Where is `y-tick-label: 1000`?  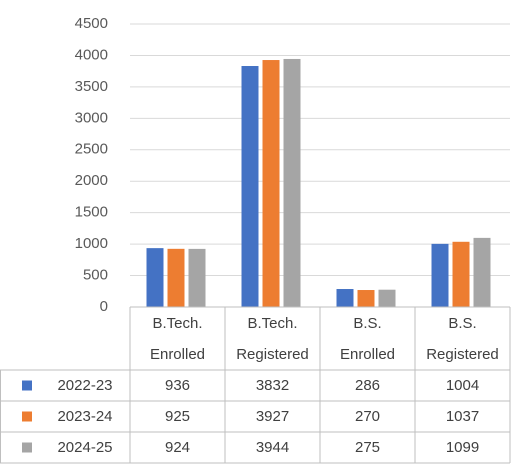 y-tick-label: 1000 is located at coordinates (91, 243).